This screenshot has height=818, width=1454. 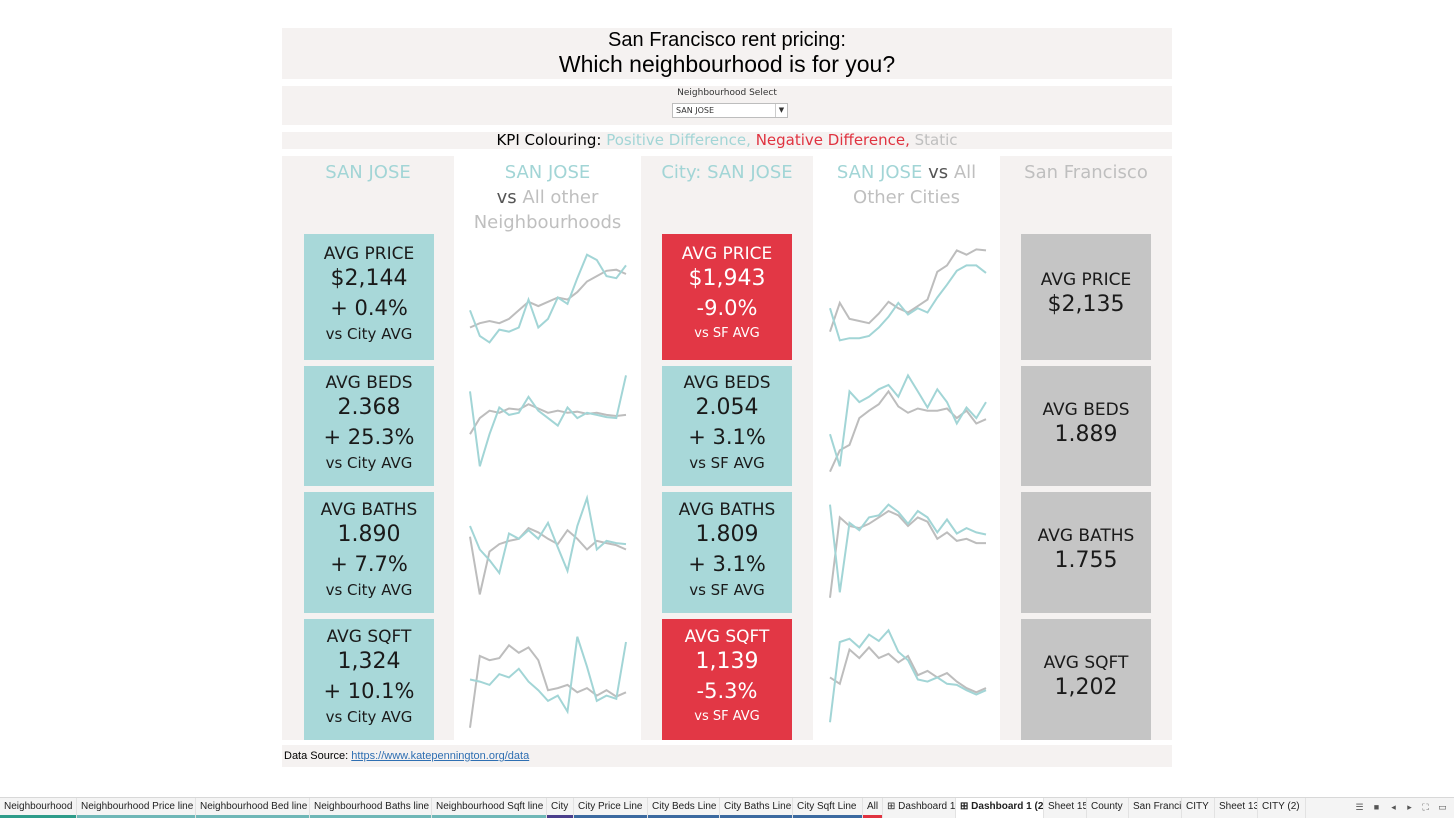 I want to click on sheet-tab: Neighbourhood, so click(x=38, y=808).